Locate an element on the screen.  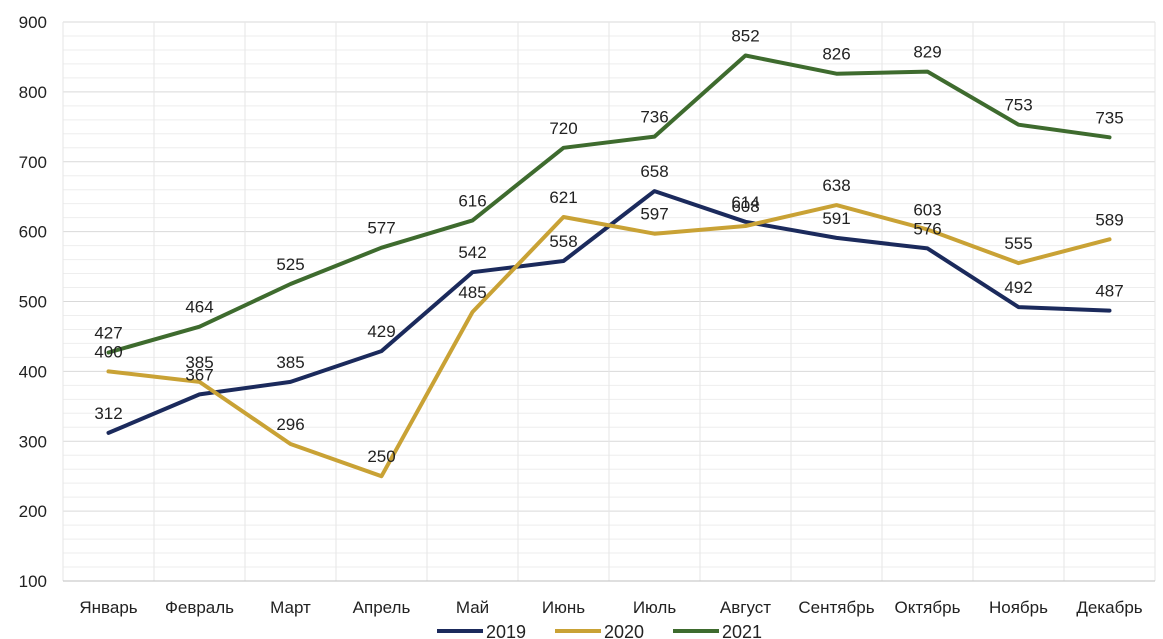
data-label-2020: 589 is located at coordinates (1109, 219).